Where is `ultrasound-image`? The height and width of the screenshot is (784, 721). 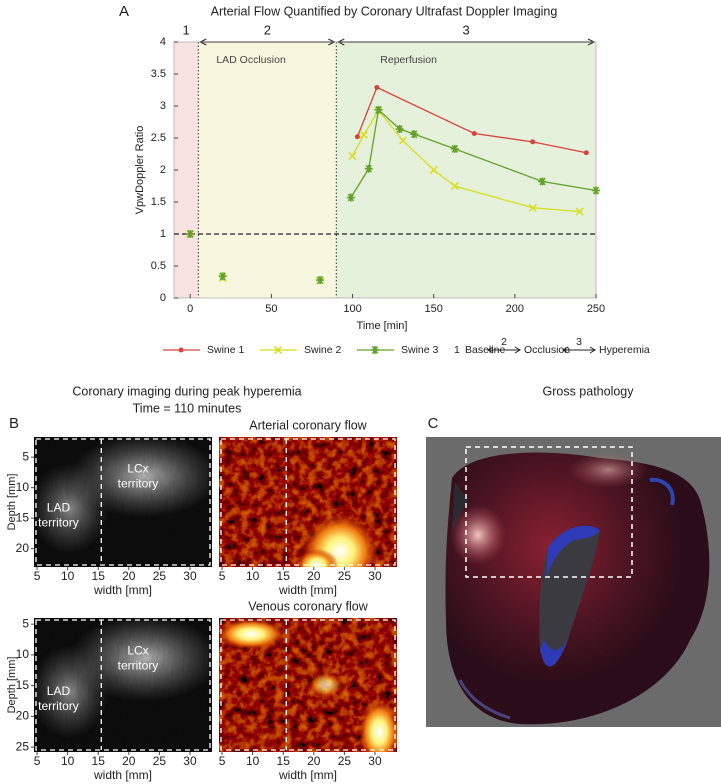
ultrasound-image is located at coordinates (308, 685).